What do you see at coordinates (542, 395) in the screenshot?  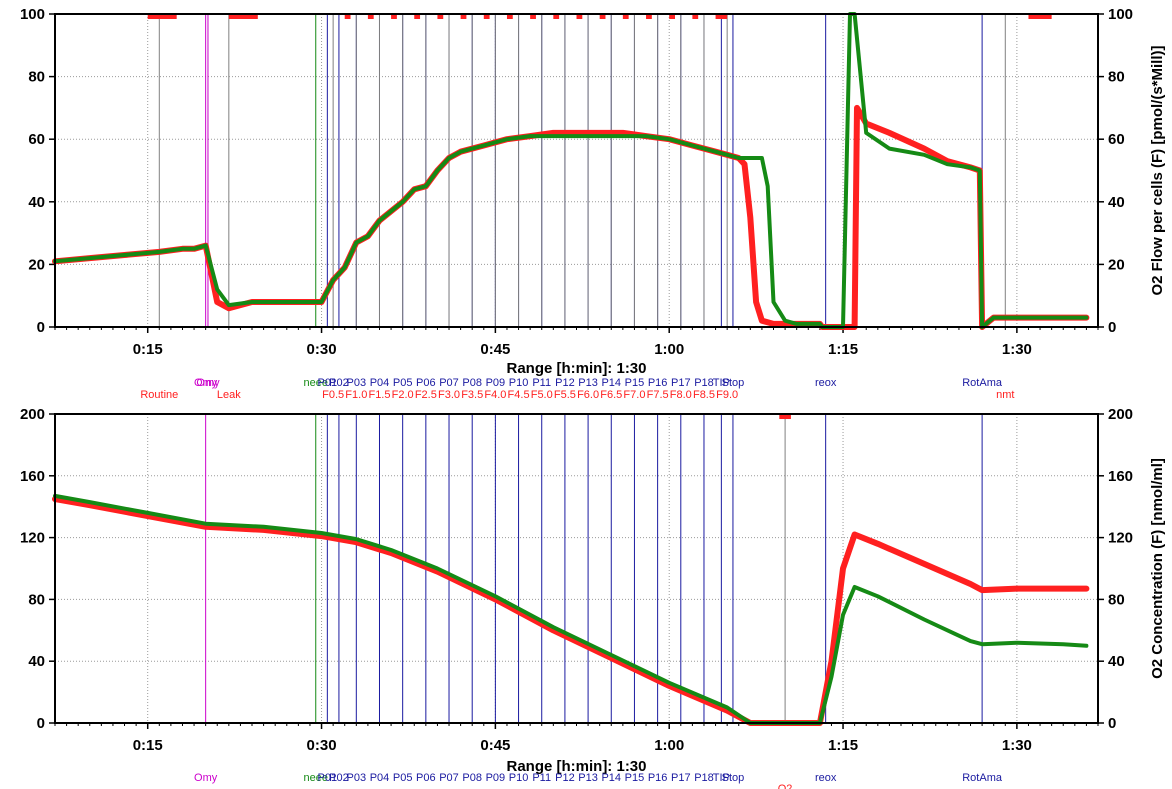 I see `event-label-red: F5.0` at bounding box center [542, 395].